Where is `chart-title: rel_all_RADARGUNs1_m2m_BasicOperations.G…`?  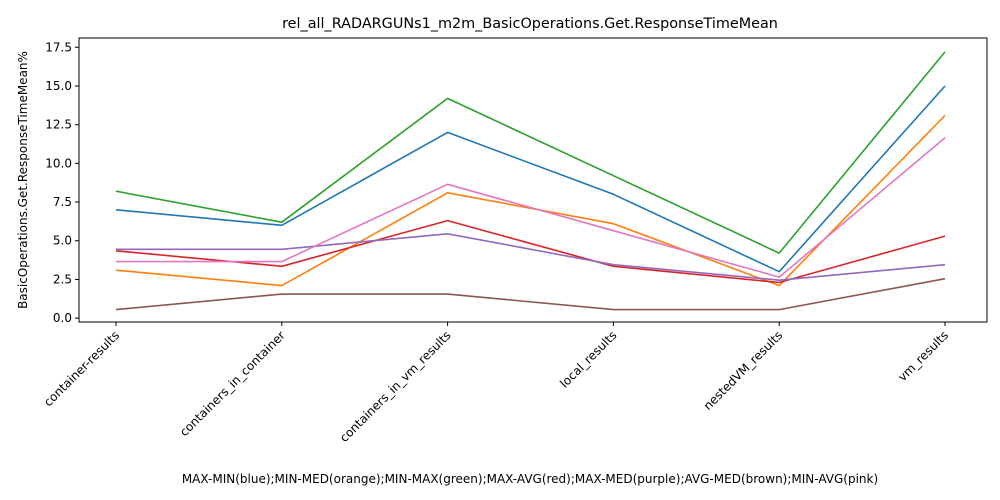 chart-title: rel_all_RADARGUNs1_m2m_BasicOperations.G… is located at coordinates (530, 24).